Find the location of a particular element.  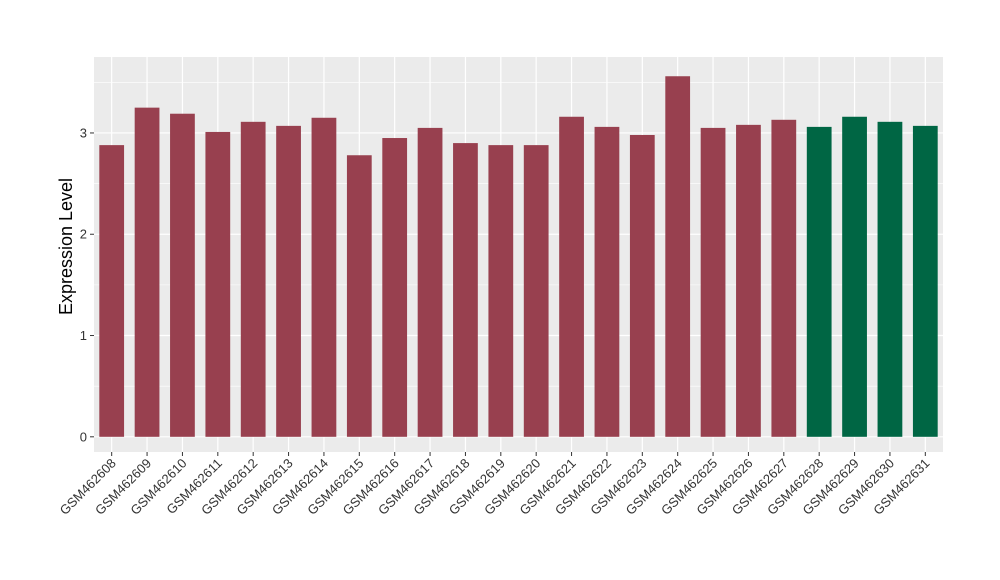

y-tick-label: 3 is located at coordinates (83, 132).